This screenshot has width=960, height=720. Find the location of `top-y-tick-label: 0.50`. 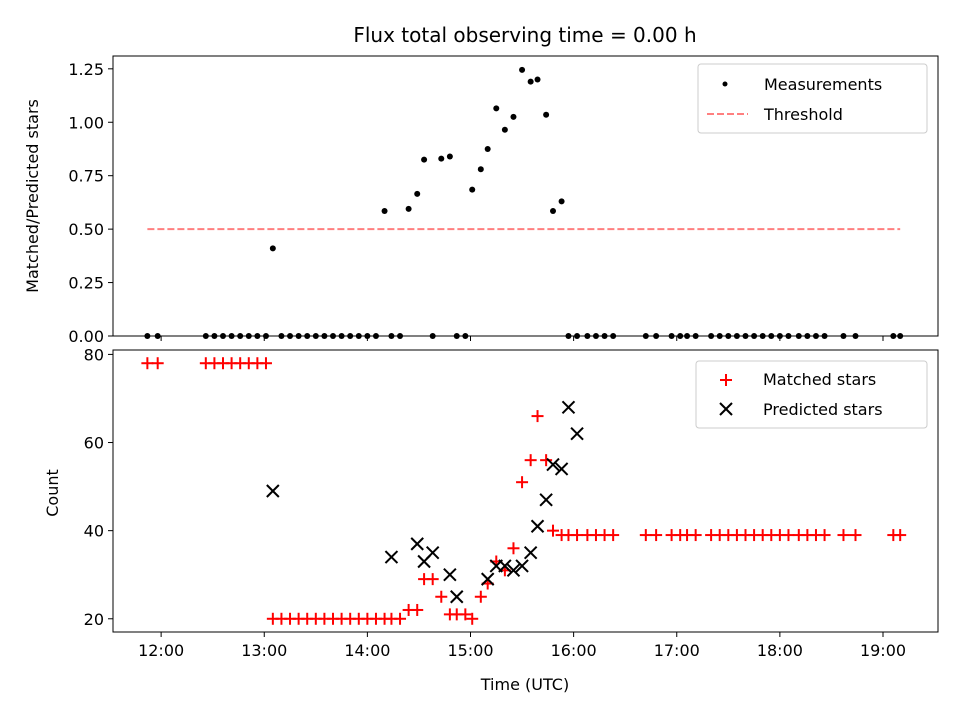

top-y-tick-label: 0.50 is located at coordinates (86, 229).